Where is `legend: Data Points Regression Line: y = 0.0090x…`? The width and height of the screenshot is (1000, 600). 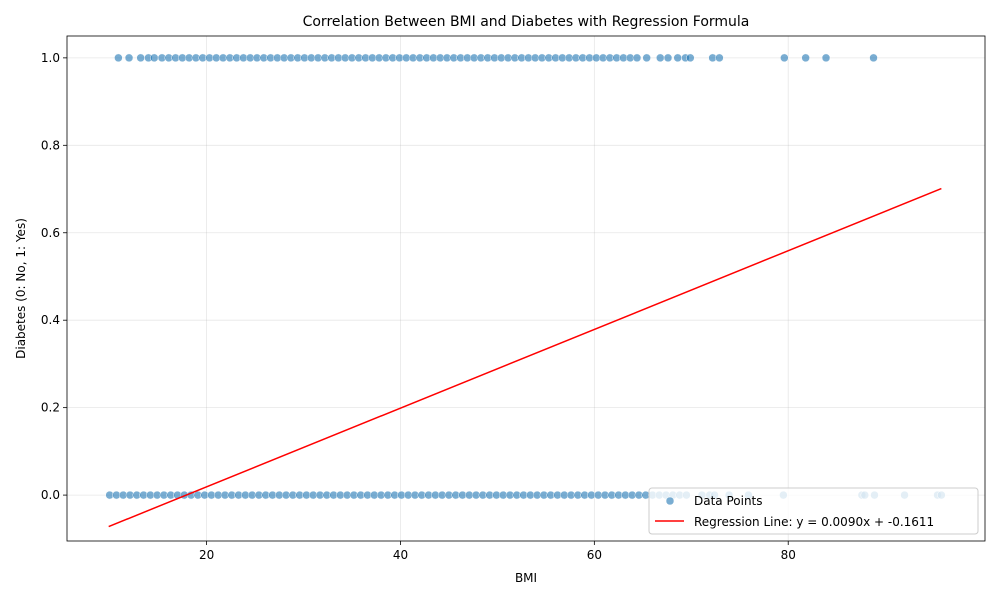 legend: Data Points Regression Line: y = 0.0090x… is located at coordinates (813, 511).